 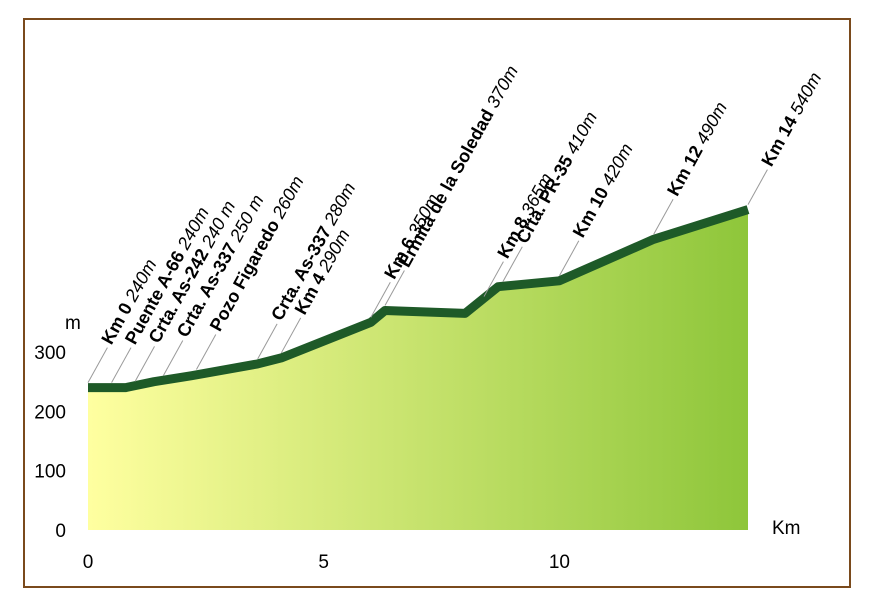 What do you see at coordinates (288, 198) in the screenshot?
I see `waypoint-altitude: 260m` at bounding box center [288, 198].